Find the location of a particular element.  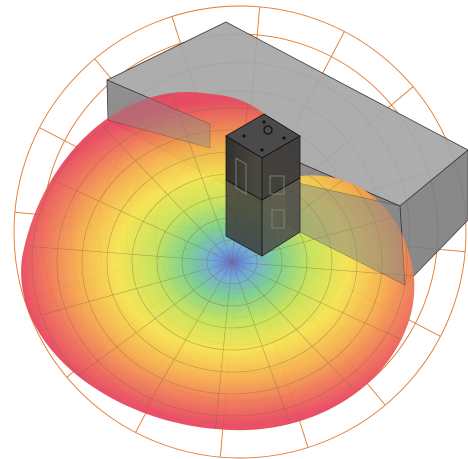

sensor-device is located at coordinates (263, 185).